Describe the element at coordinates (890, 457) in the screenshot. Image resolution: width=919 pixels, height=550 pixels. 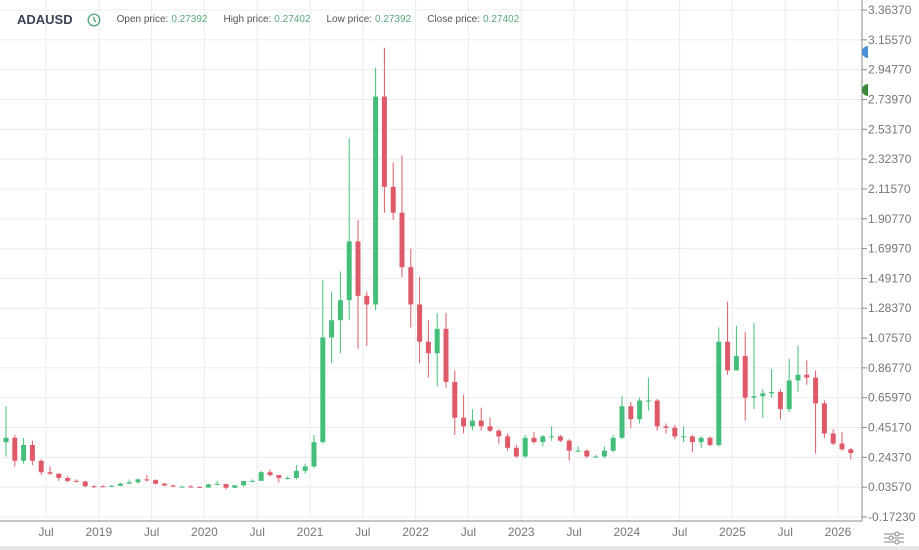
I see `y-tick-label: 0.24370` at that location.